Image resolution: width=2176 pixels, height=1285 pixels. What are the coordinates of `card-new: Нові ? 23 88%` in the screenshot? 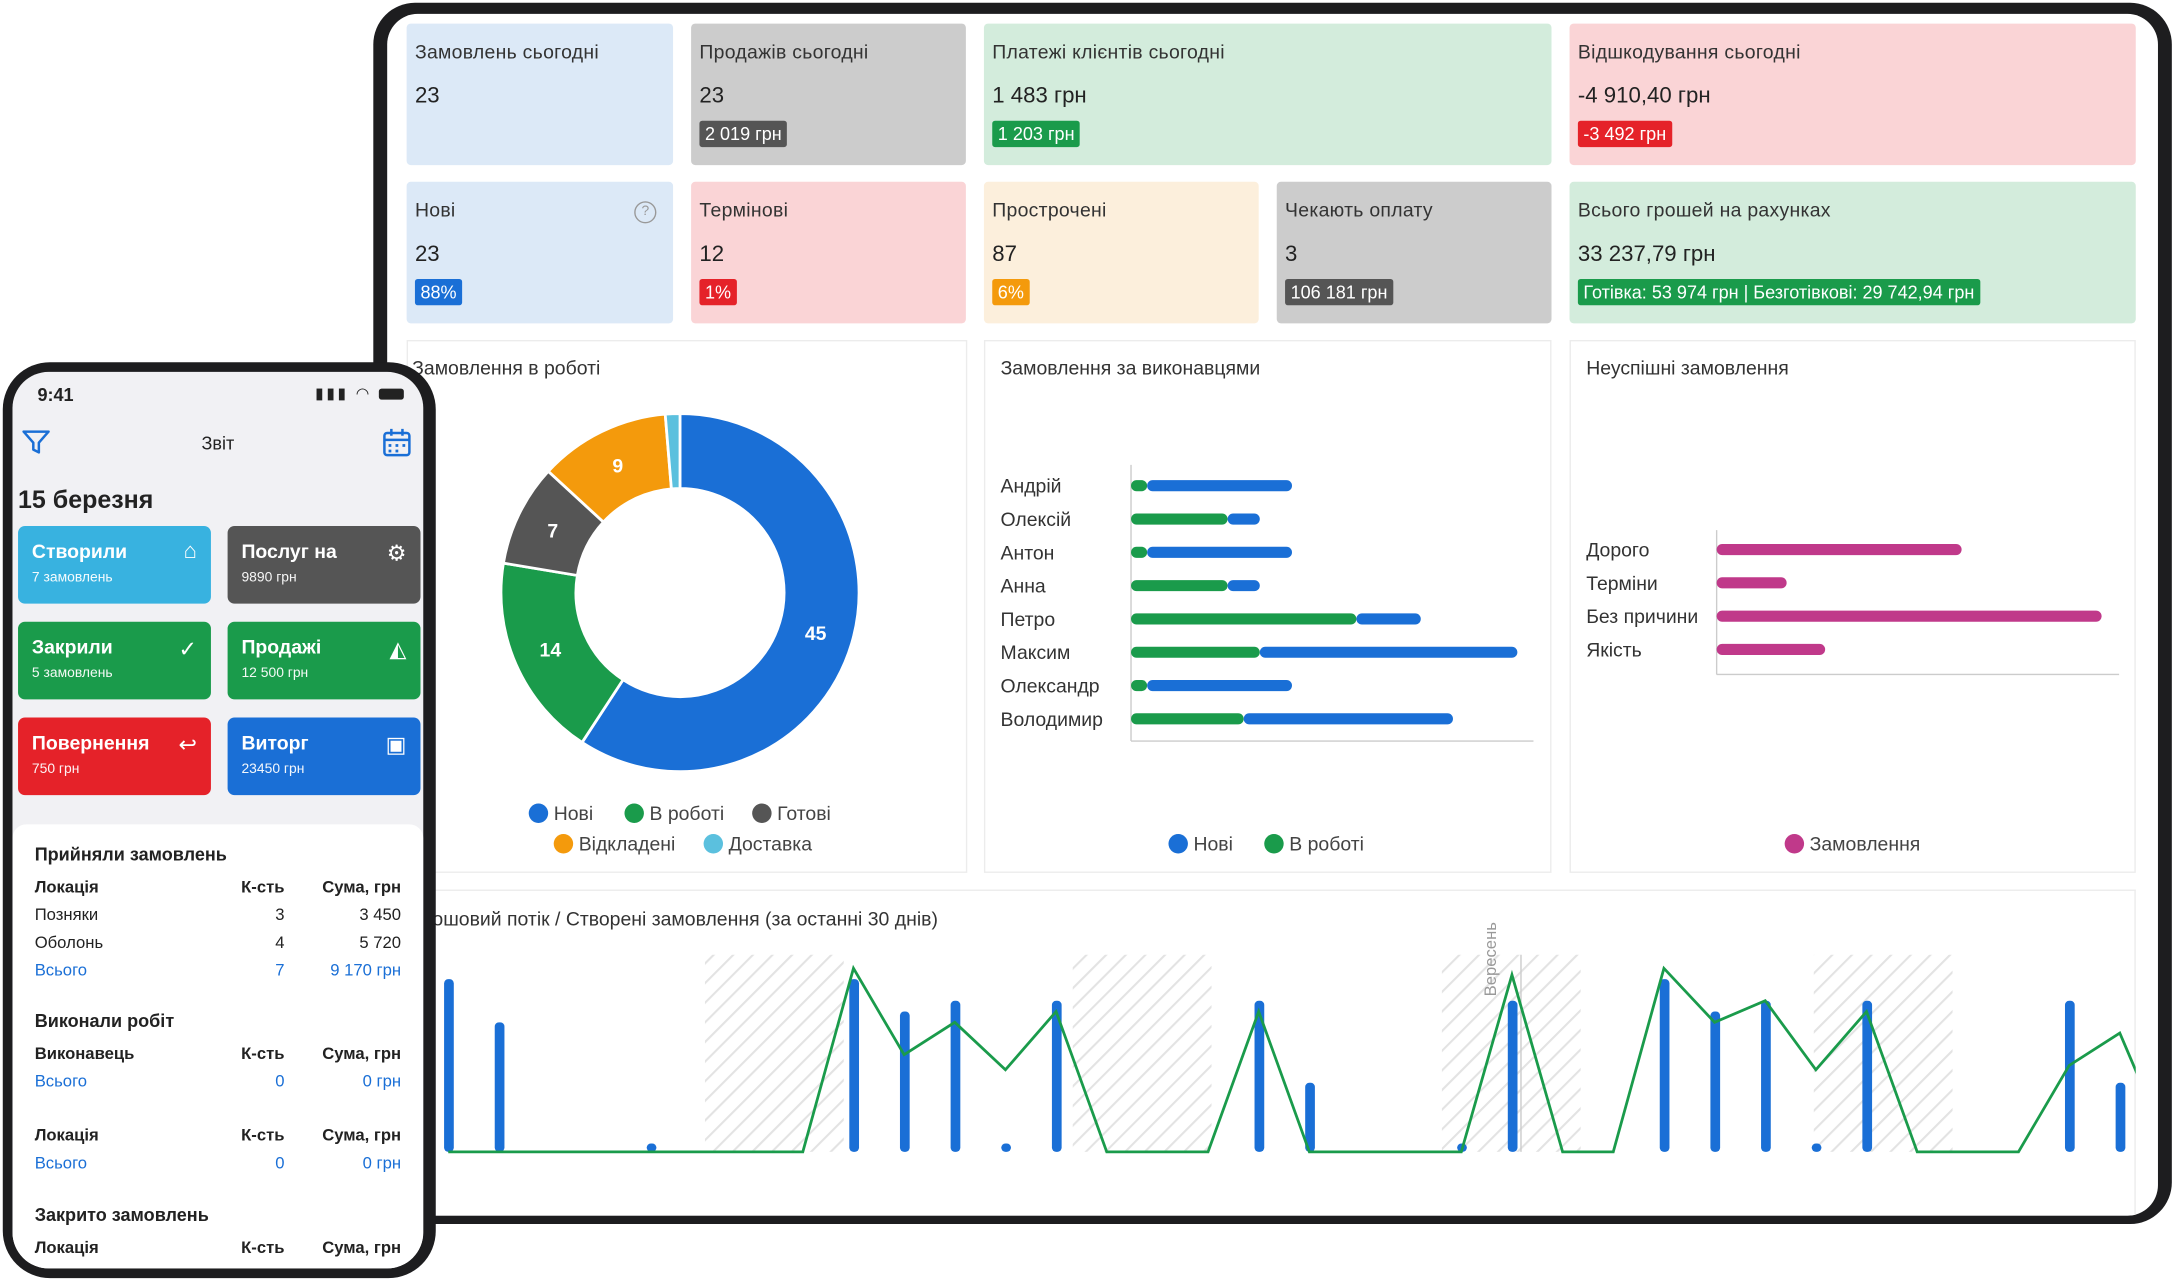 It's located at (540, 252).